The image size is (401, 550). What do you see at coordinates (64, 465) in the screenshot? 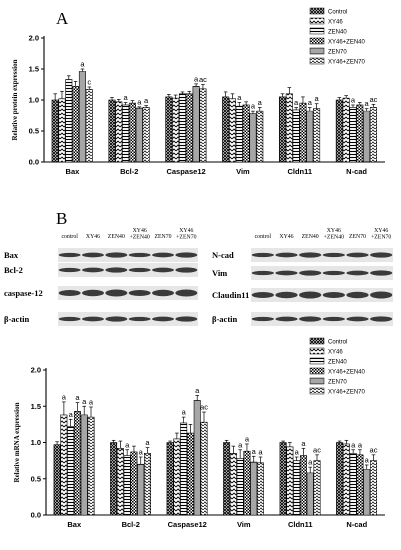
I see `bar-bax-xy46` at bounding box center [64, 465].